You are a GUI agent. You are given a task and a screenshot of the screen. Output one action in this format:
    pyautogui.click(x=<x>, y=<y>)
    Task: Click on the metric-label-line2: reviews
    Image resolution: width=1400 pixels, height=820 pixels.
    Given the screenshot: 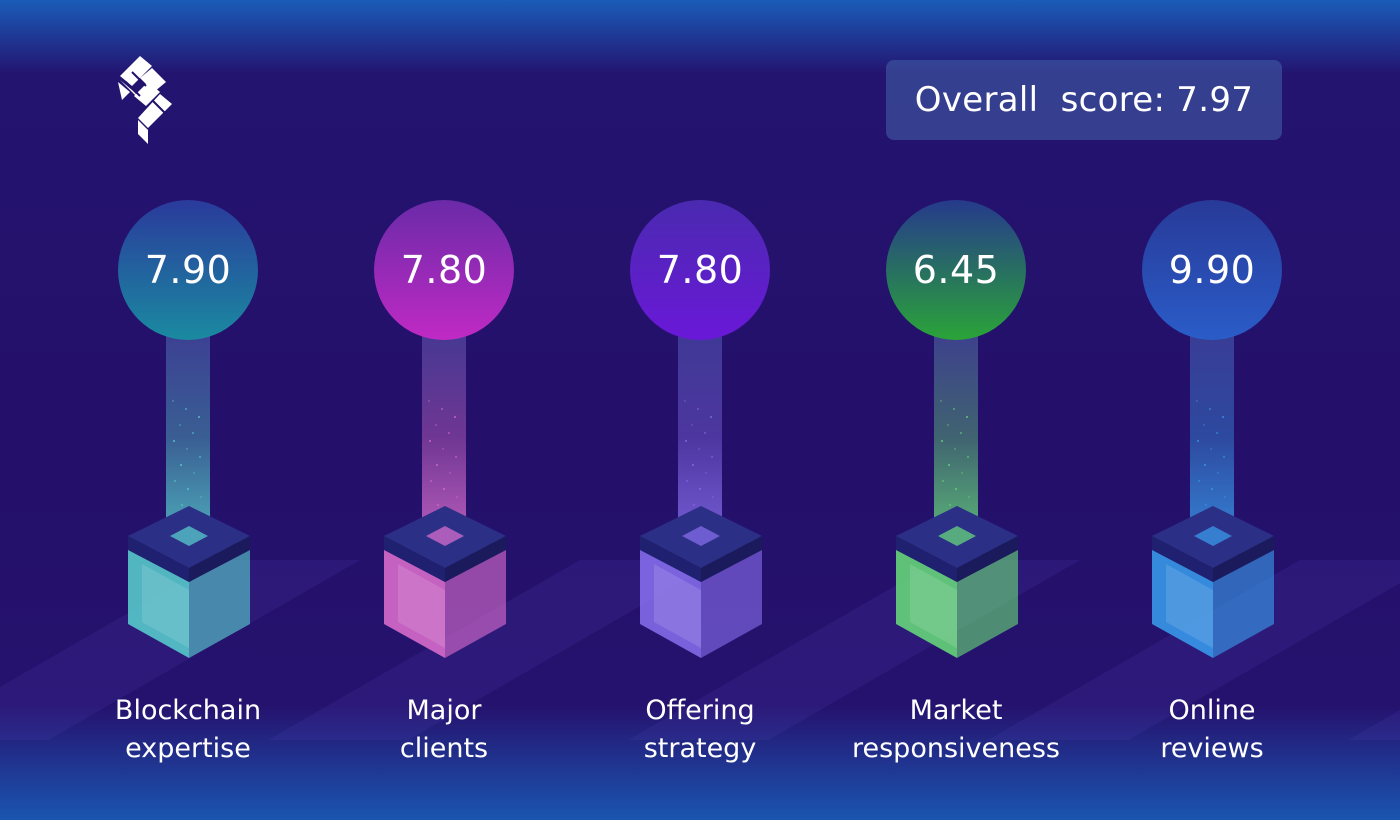 What is the action you would take?
    pyautogui.click(x=1212, y=748)
    